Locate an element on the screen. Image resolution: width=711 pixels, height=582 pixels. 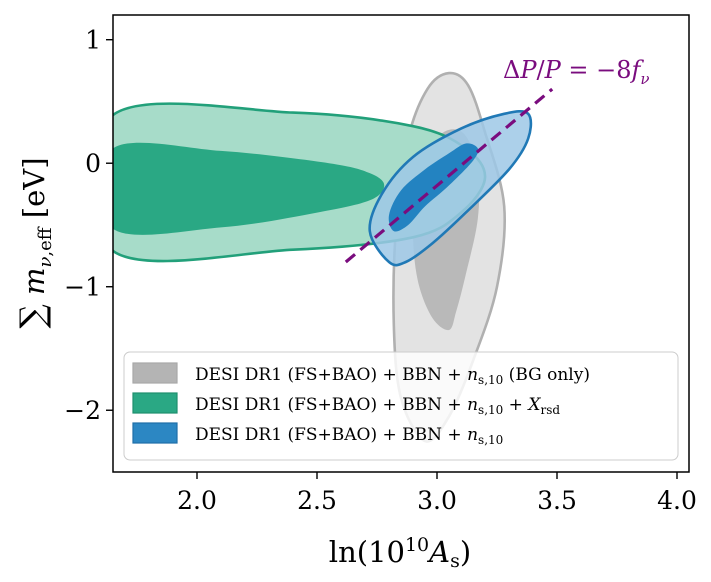
legend-frame is located at coordinates (401, 406).